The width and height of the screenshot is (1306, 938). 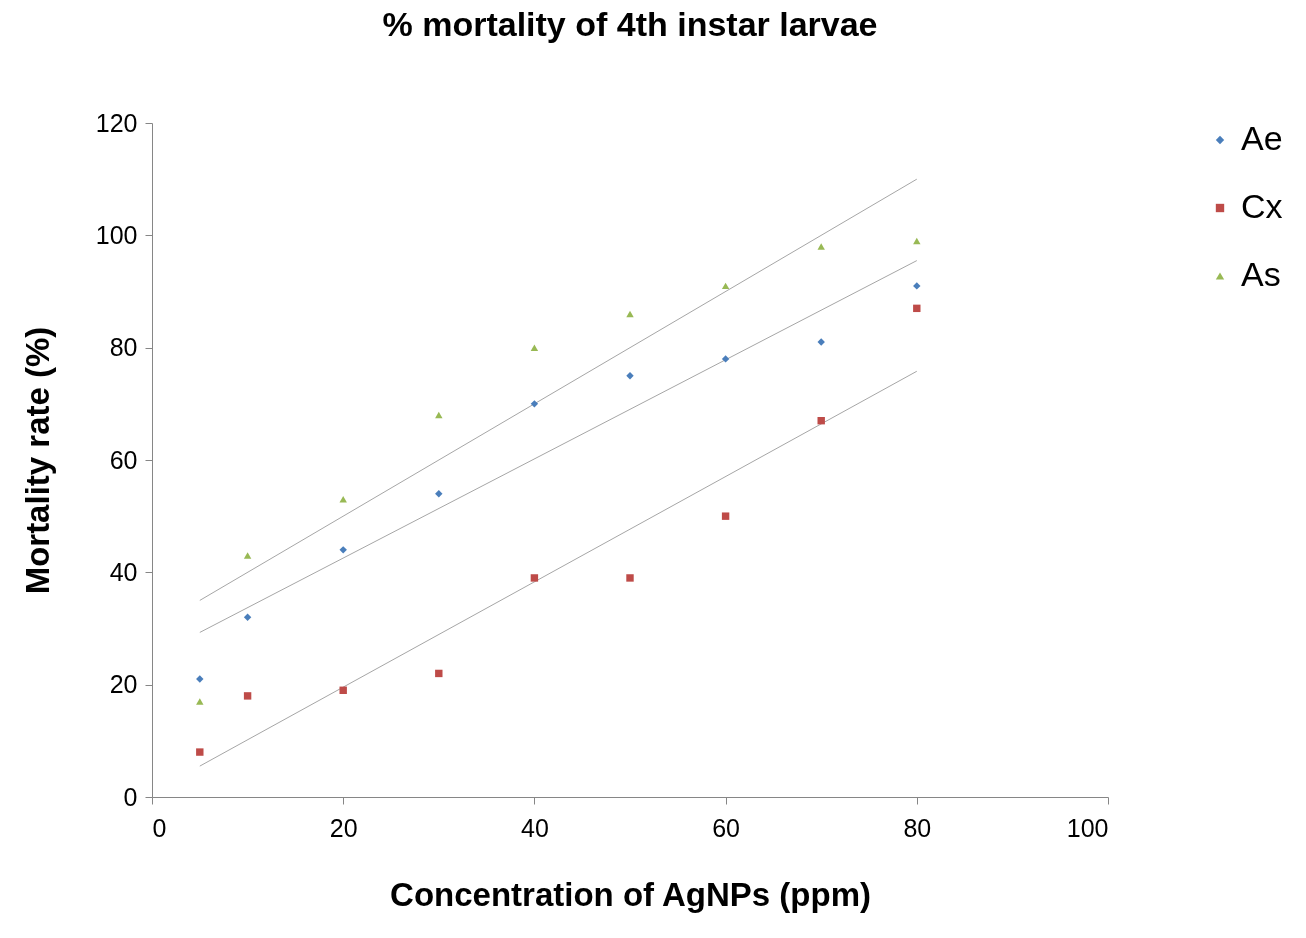 I want to click on x-tick-label: 60, so click(x=726, y=827).